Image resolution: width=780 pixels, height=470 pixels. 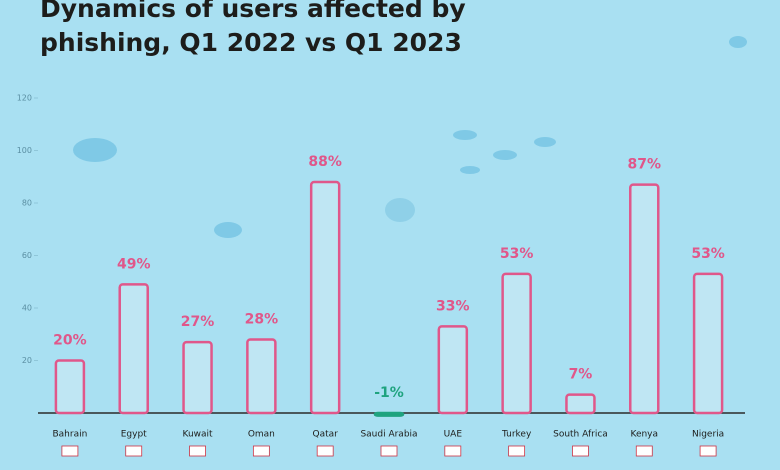 I want to click on value-label: 49%, so click(x=134, y=264).